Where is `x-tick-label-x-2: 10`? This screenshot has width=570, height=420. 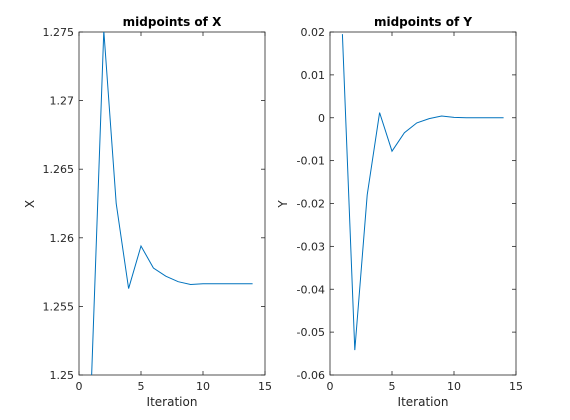
x-tick-label-x-2: 10 is located at coordinates (203, 386).